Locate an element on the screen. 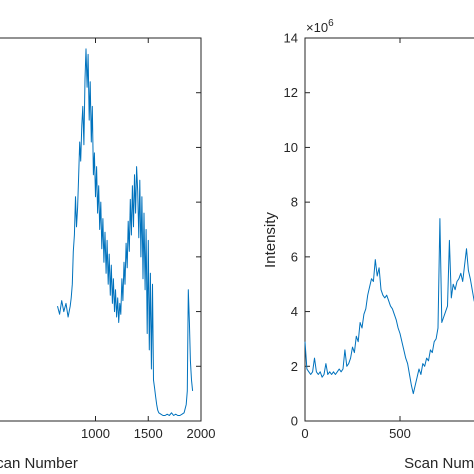  right-y-ticks: 0 2 4 6 8 10 12 14 is located at coordinates (297, 230).